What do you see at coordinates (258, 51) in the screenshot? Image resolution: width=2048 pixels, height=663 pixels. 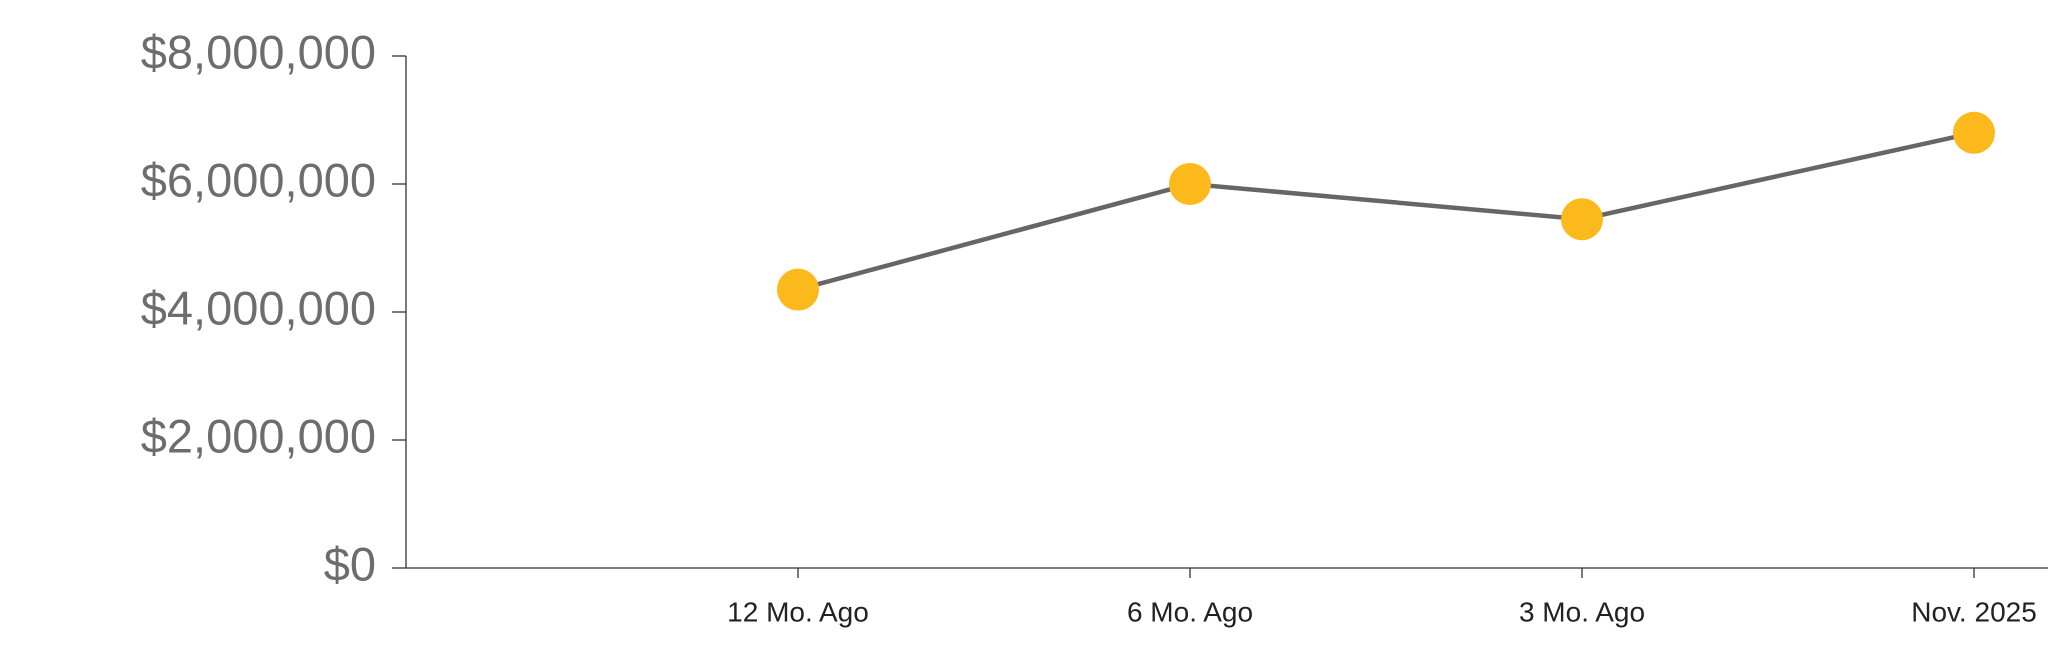 I see `y-tick-label: $8,000,000` at bounding box center [258, 51].